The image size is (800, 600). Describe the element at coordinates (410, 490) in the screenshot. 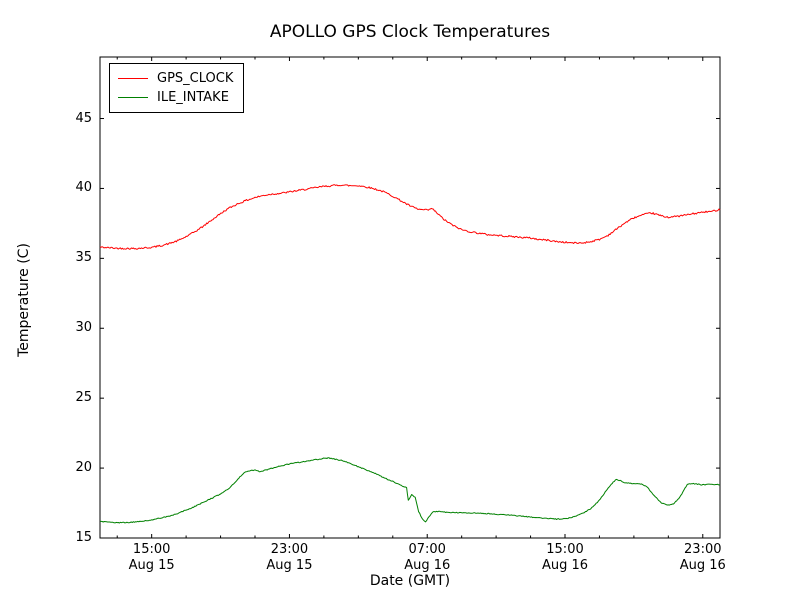

I see `series-line-ile_intake` at that location.